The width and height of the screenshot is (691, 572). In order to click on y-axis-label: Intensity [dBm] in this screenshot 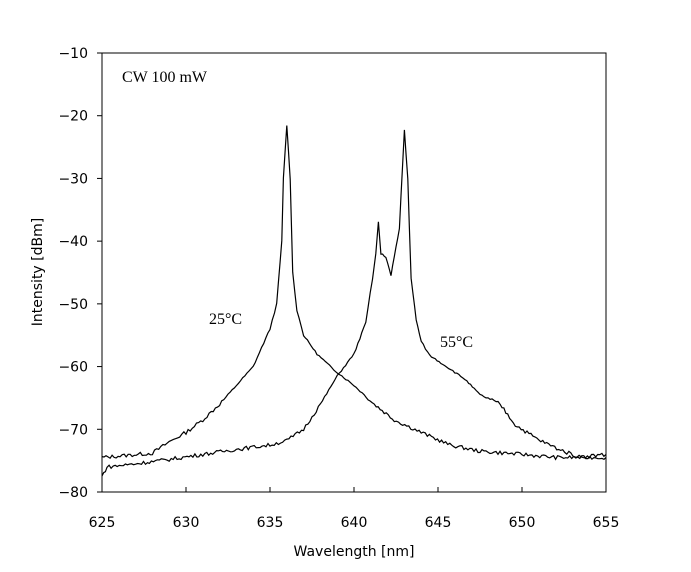, I will do `click(38, 272)`.